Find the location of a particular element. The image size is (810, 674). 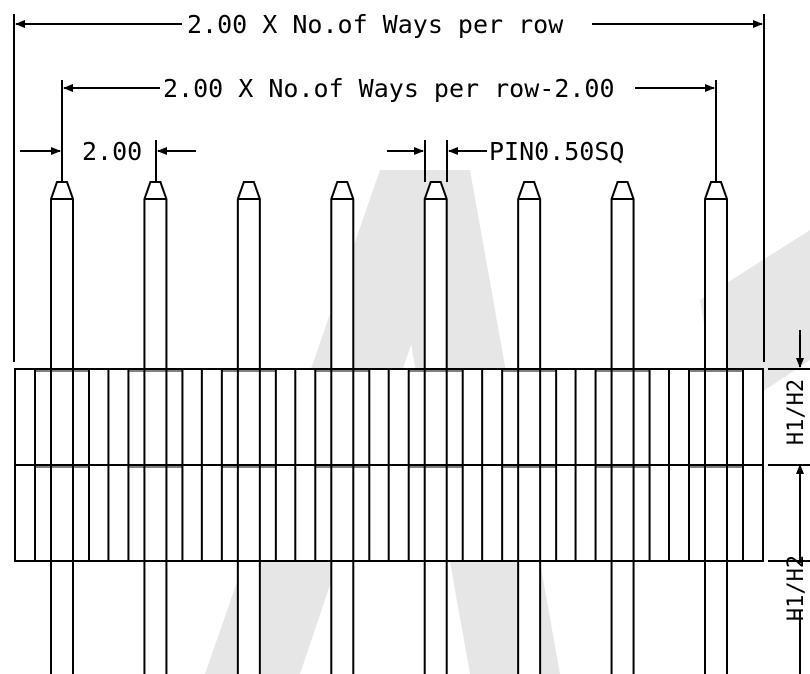

dim-pin is located at coordinates (437, 161).